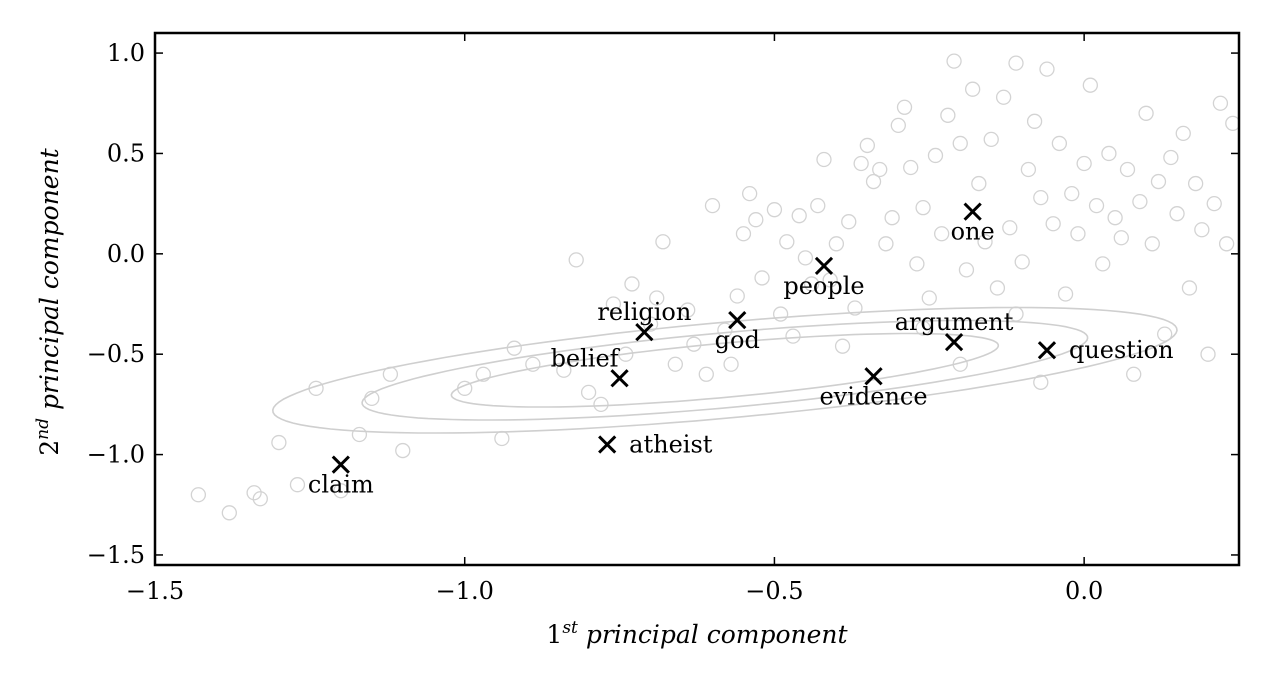 Image resolution: width=1272 pixels, height=684 pixels. Describe the element at coordinates (774, 591) in the screenshot. I see `x-tick-label: −0.5` at that location.